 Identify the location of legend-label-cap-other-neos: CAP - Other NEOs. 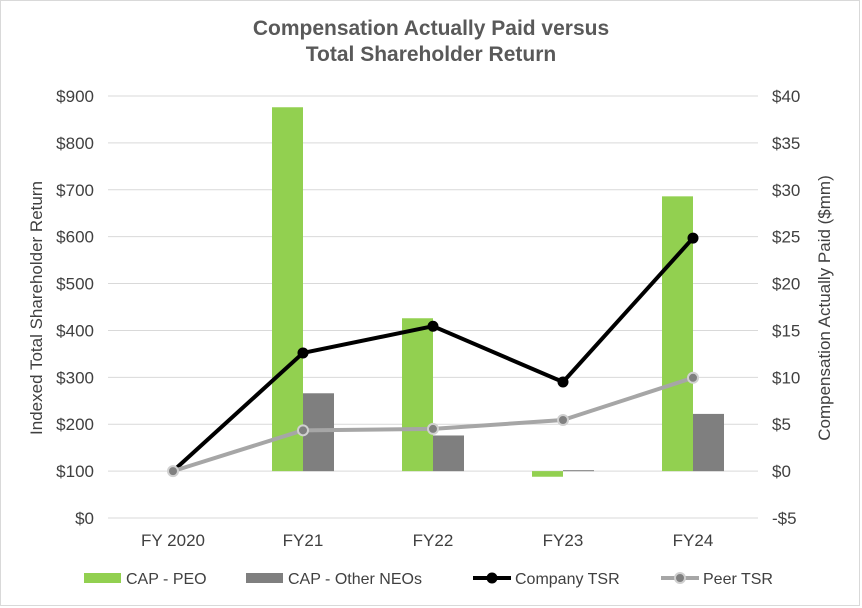
(355, 579).